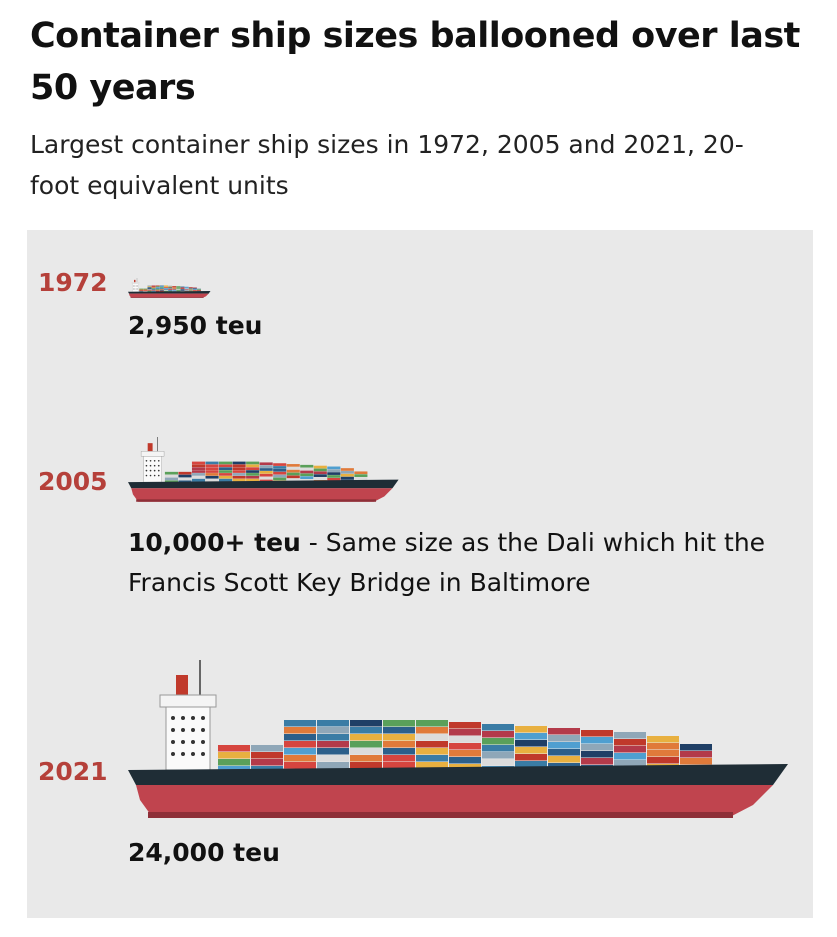 This screenshot has height=937, width=837. Describe the element at coordinates (169, 295) in the screenshot. I see `hull-bottom` at that location.